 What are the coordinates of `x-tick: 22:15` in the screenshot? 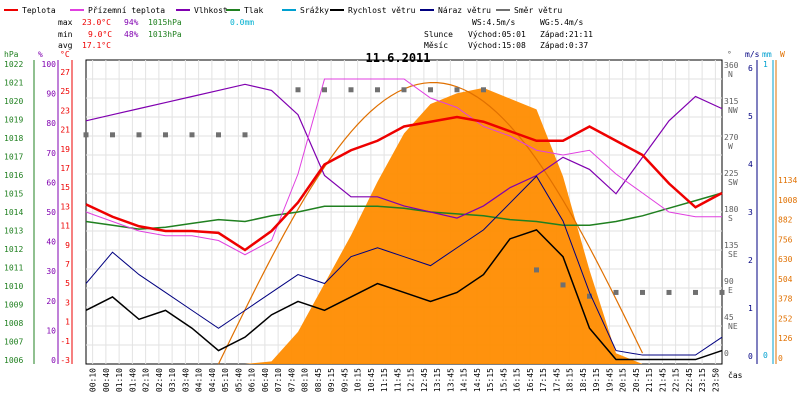 It's located at (676, 380).